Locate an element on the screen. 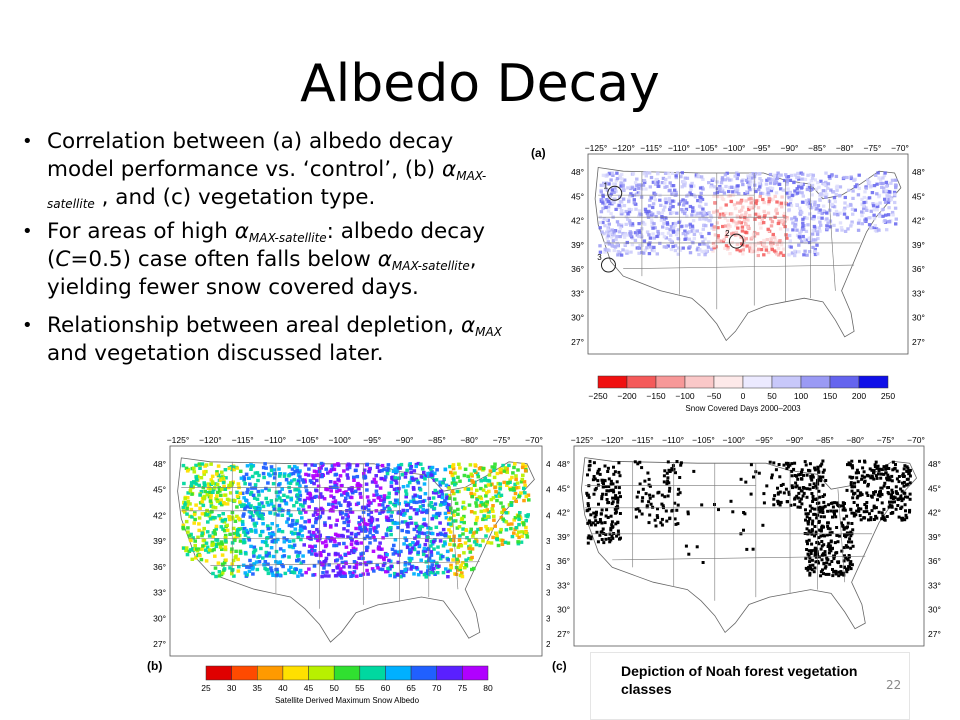  map-c-lat-tick-right: 42° is located at coordinates (934, 513).